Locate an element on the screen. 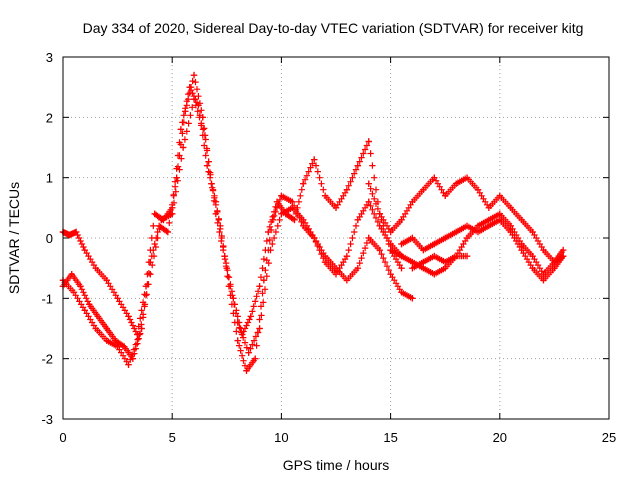 Image resolution: width=640 pixels, height=480 pixels. y-axis-label: SDTVAR / TECUs is located at coordinates (14, 238).